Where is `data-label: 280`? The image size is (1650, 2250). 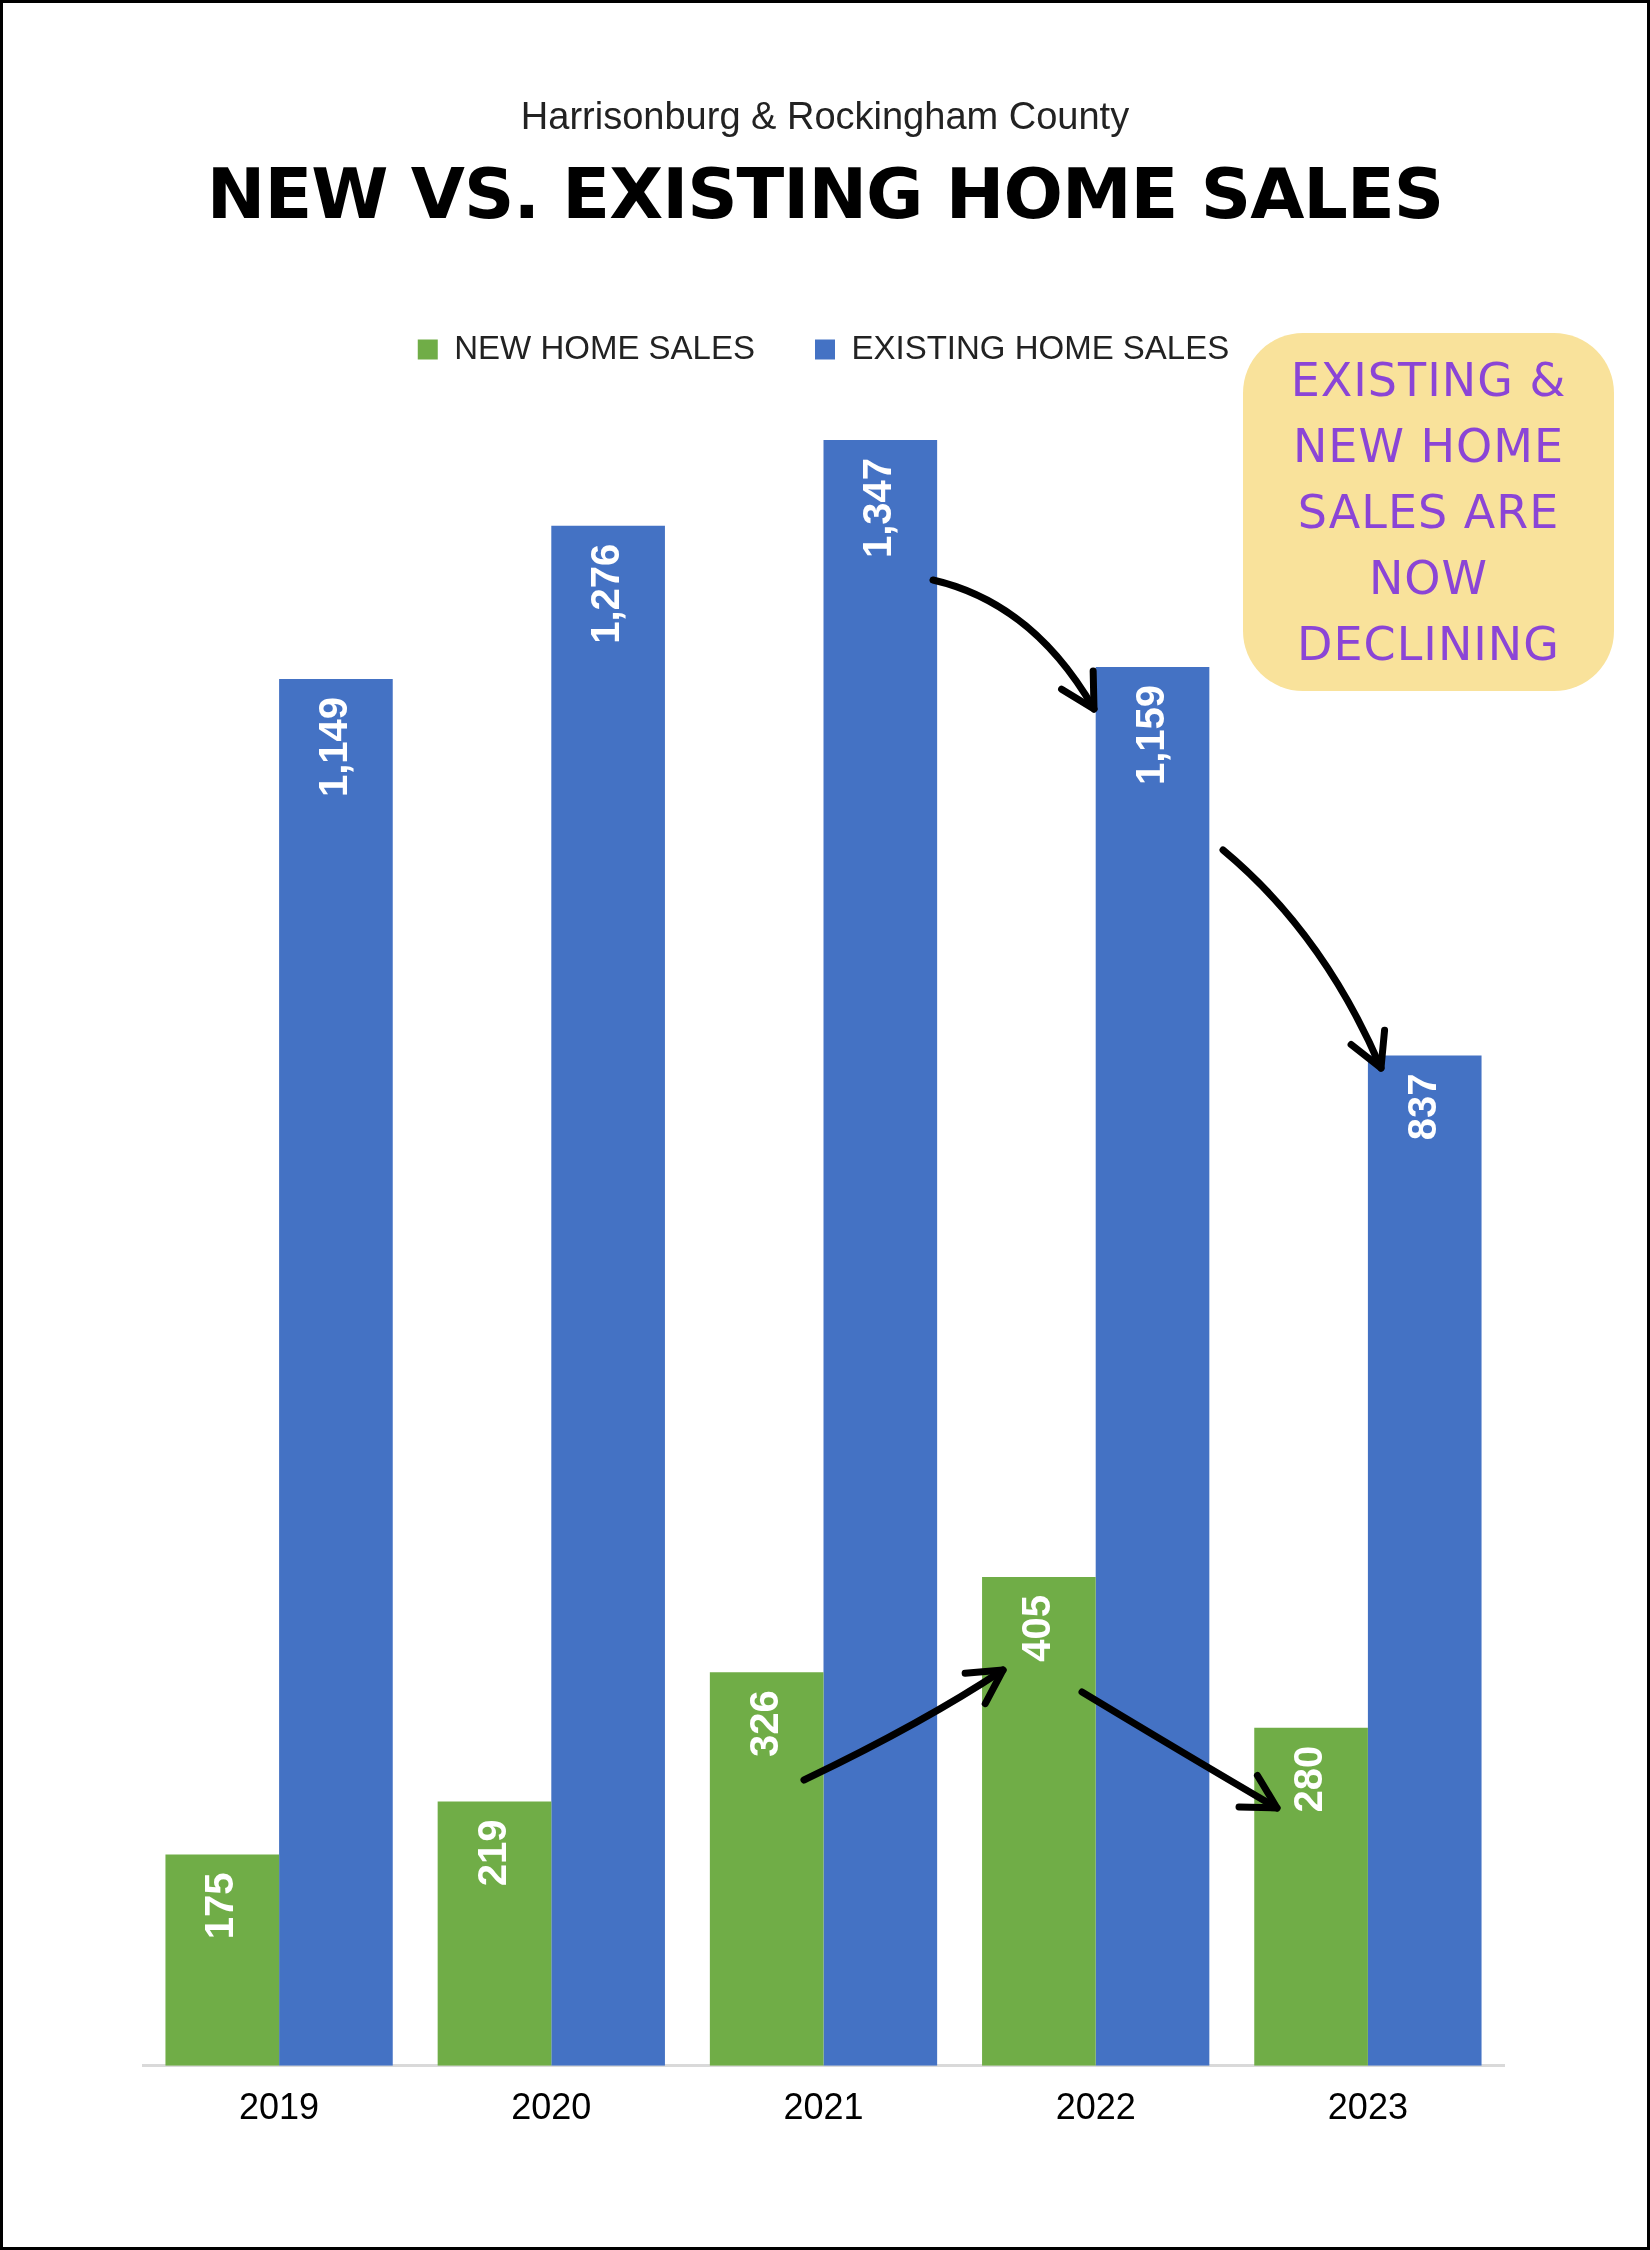 data-label: 280 is located at coordinates (1308, 1779).